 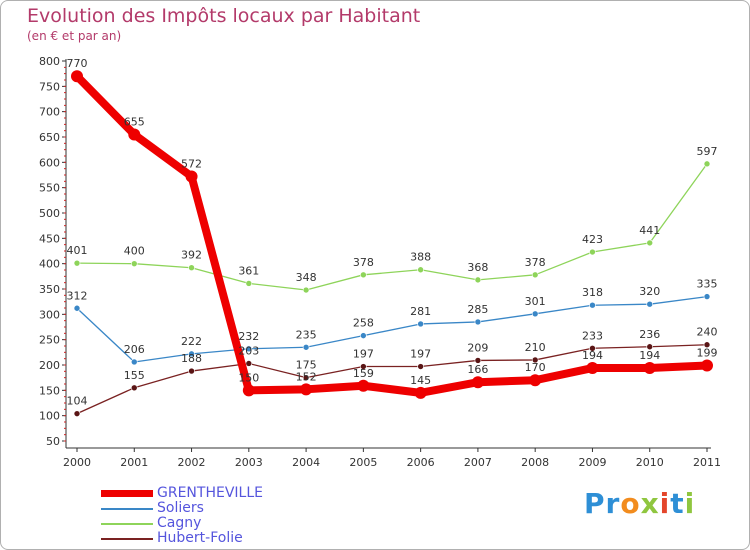 What do you see at coordinates (420, 311) in the screenshot?
I see `data-label-soliers: 281` at bounding box center [420, 311].